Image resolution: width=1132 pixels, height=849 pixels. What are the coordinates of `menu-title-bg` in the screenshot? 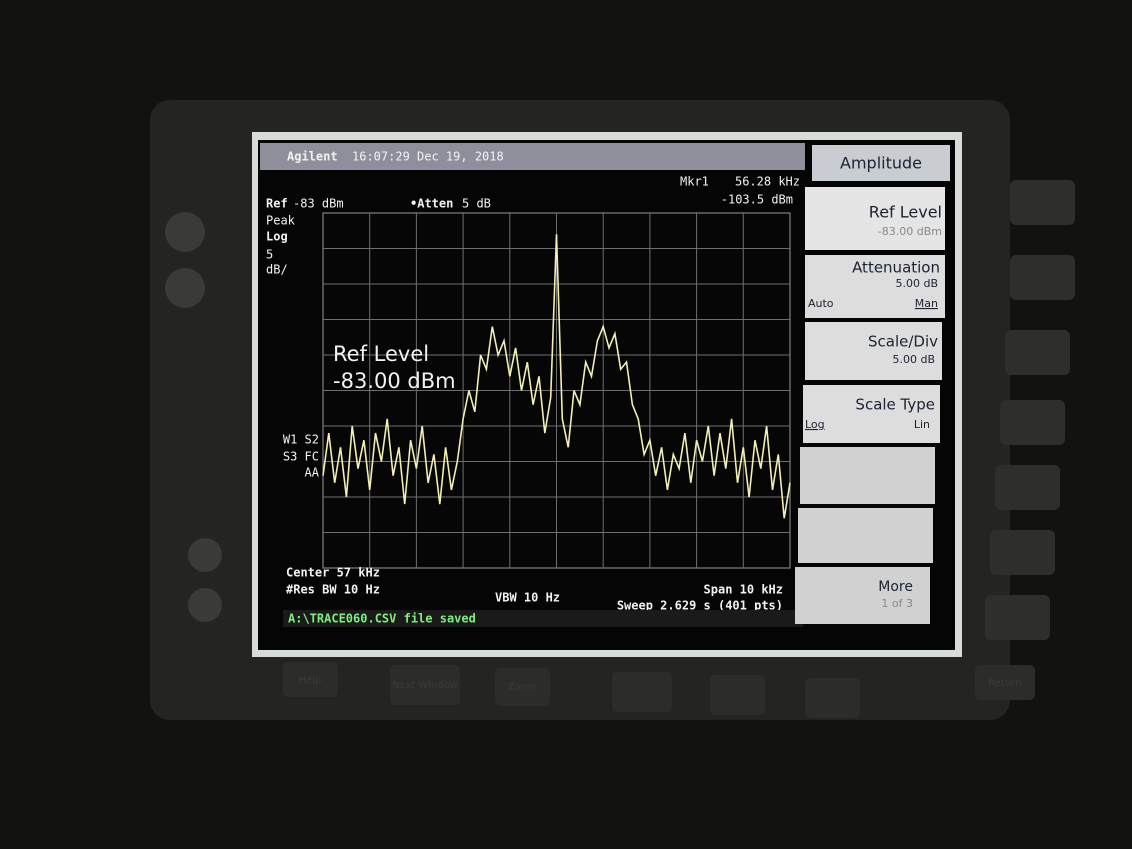 It's located at (881, 163).